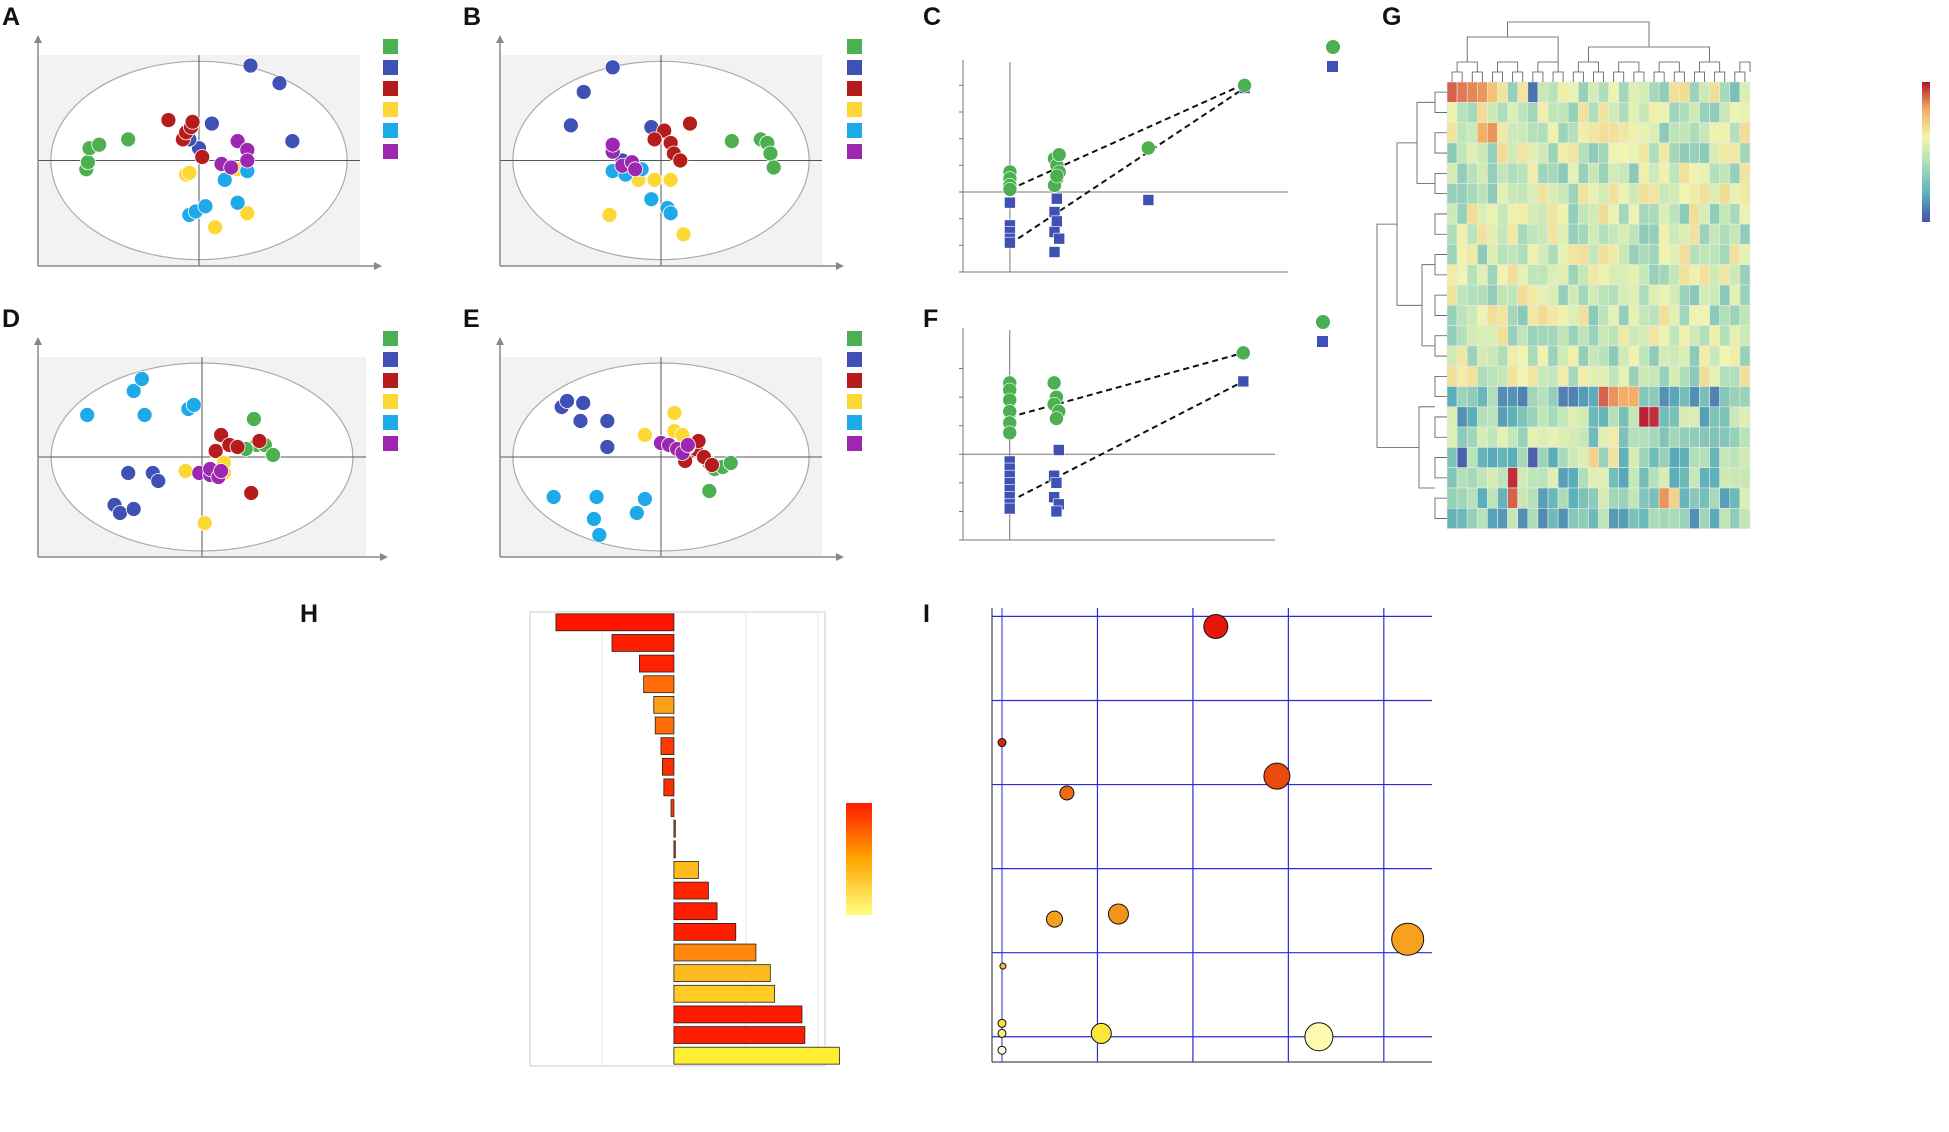 The height and width of the screenshot is (1132, 1949). I want to click on data-point-qc, so click(221, 471).